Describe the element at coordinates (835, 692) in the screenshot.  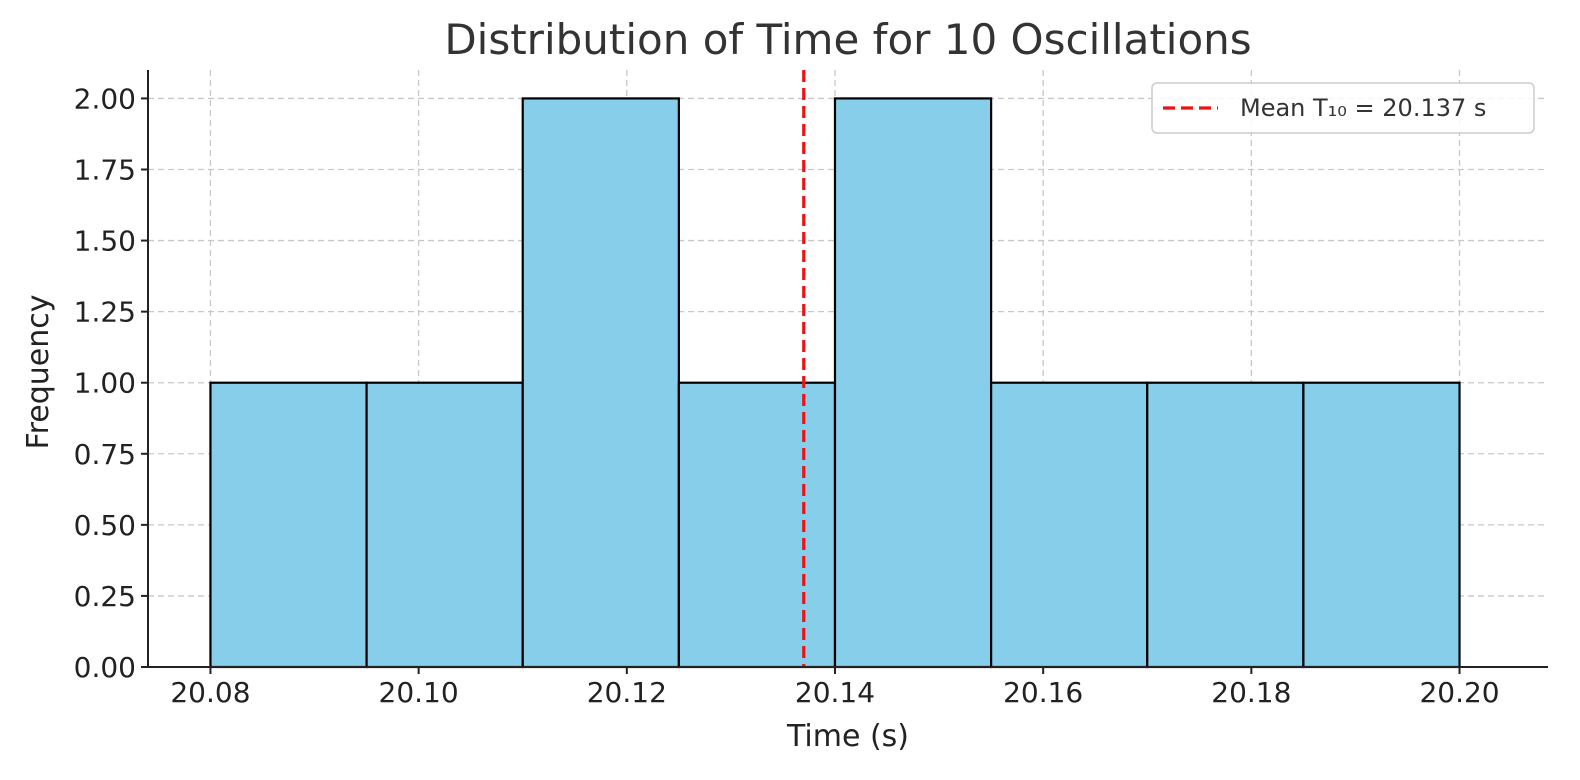
I see `x-tick-label: 20.14` at that location.